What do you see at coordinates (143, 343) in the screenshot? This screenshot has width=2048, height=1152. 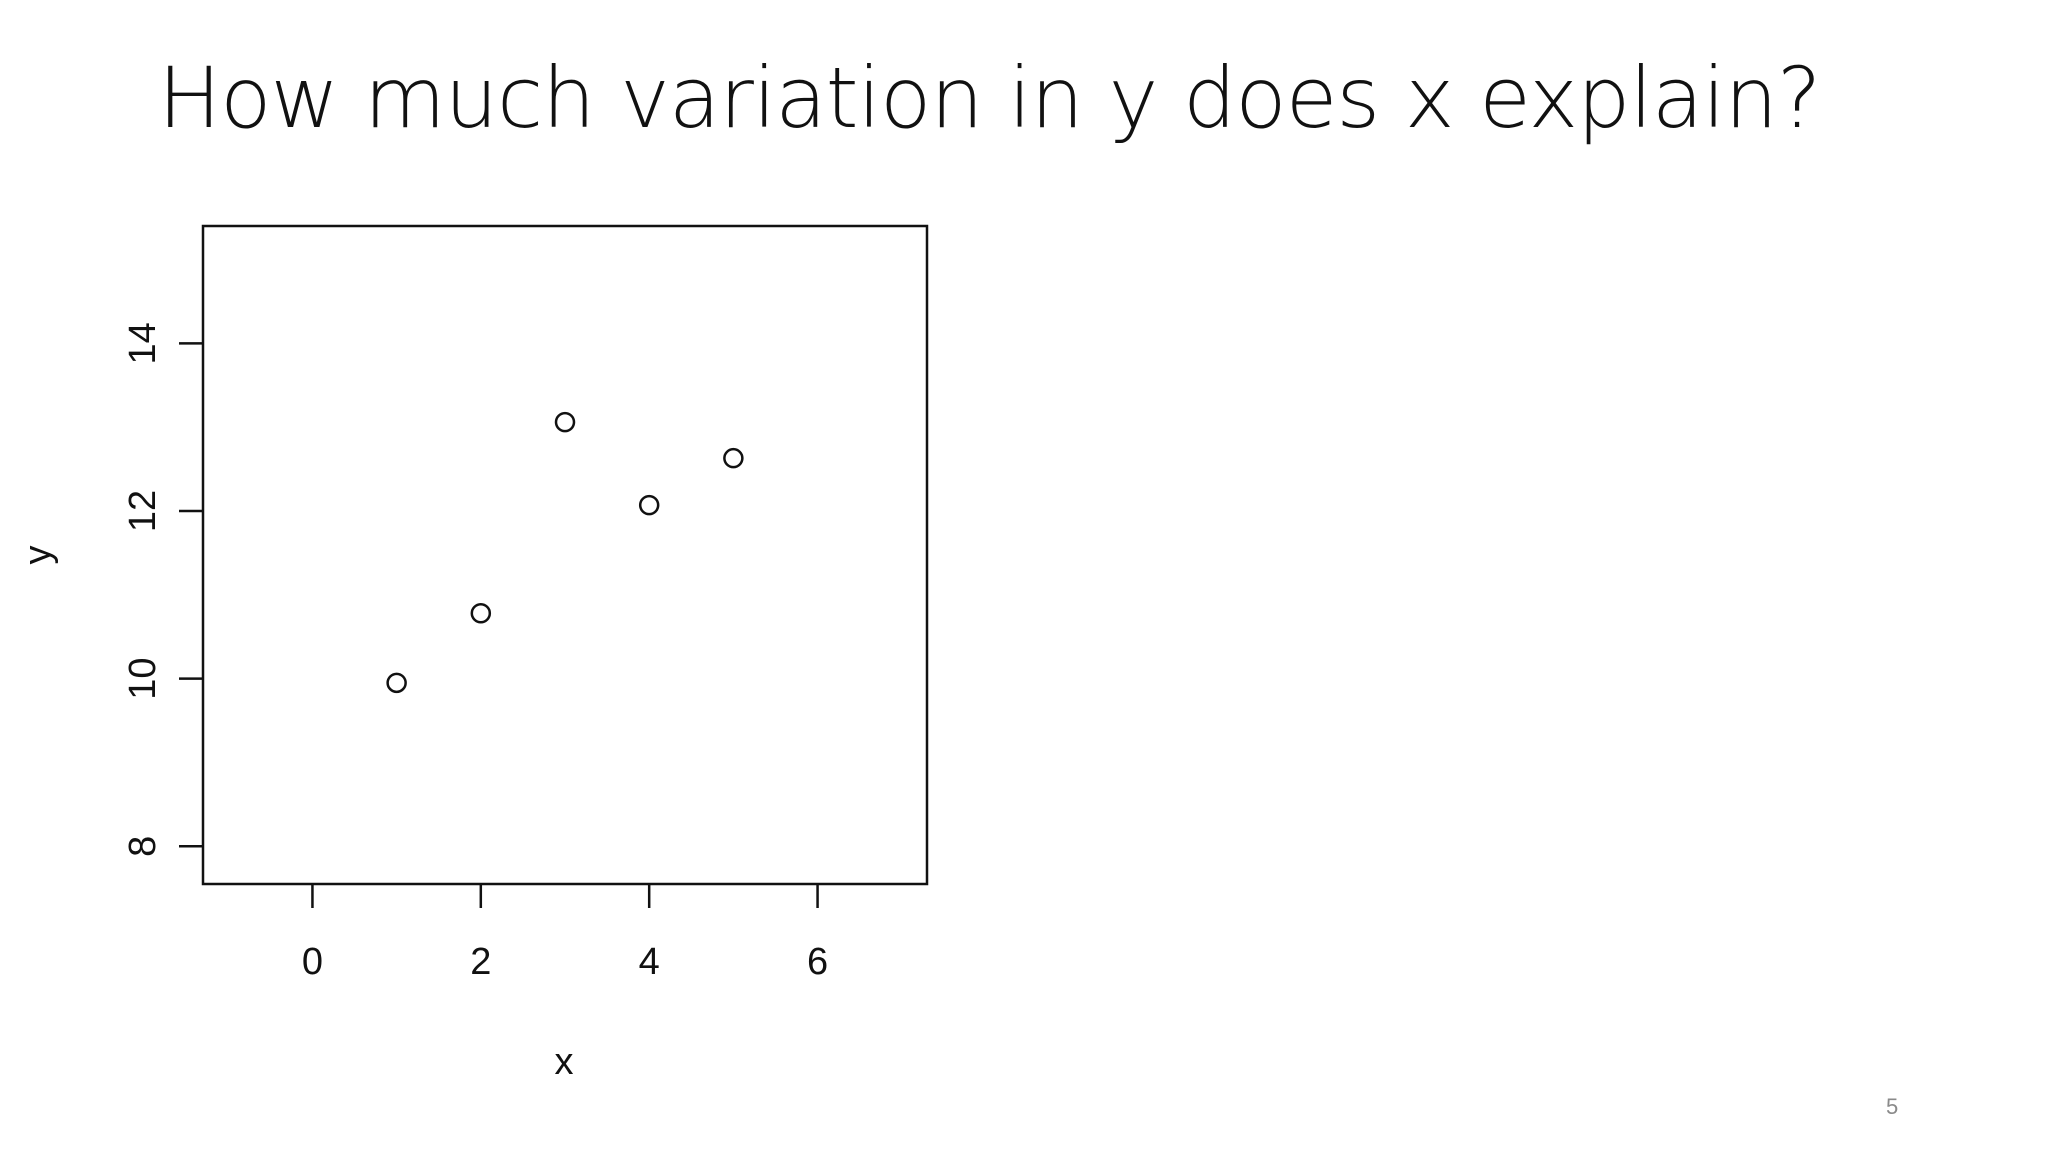 I see `y-tick-label: 14` at bounding box center [143, 343].